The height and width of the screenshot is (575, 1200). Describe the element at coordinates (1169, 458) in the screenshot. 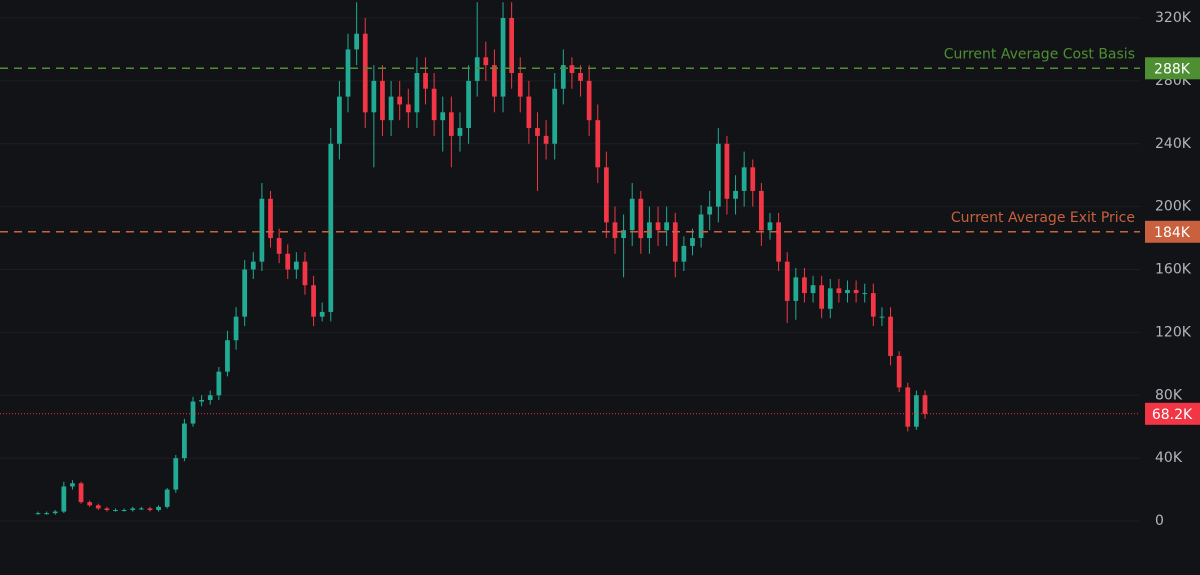

I see `y-tick-label: 40K` at that location.